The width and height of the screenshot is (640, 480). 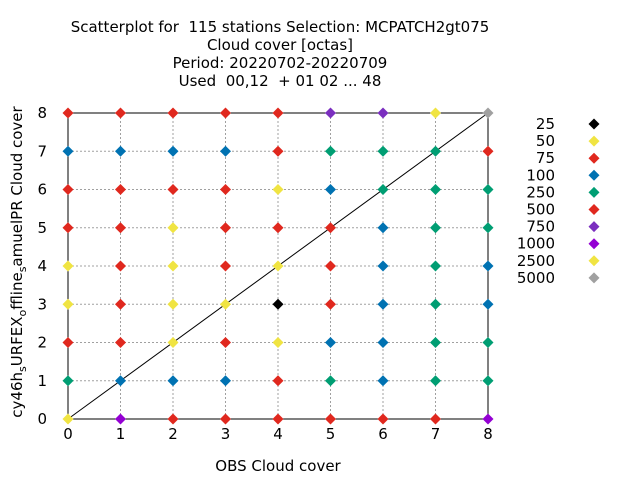 What do you see at coordinates (17, 185) in the screenshot?
I see `y-label-part: amuelPR Cloud cover` at bounding box center [17, 185].